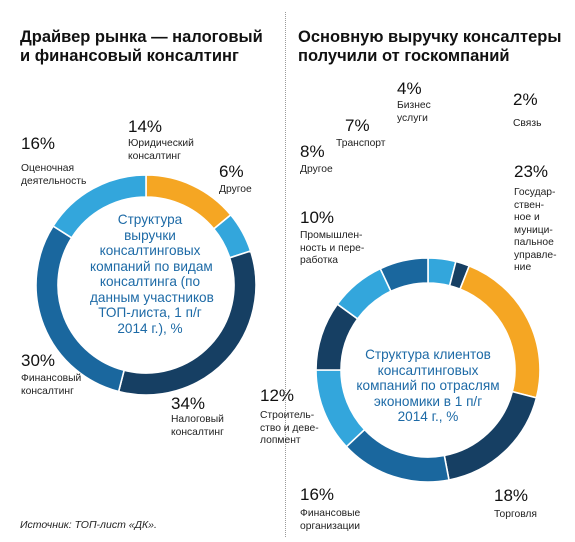 The height and width of the screenshot is (542, 575). What do you see at coordinates (317, 494) in the screenshot?
I see `donut-1-pct-label-4: 16%` at bounding box center [317, 494].